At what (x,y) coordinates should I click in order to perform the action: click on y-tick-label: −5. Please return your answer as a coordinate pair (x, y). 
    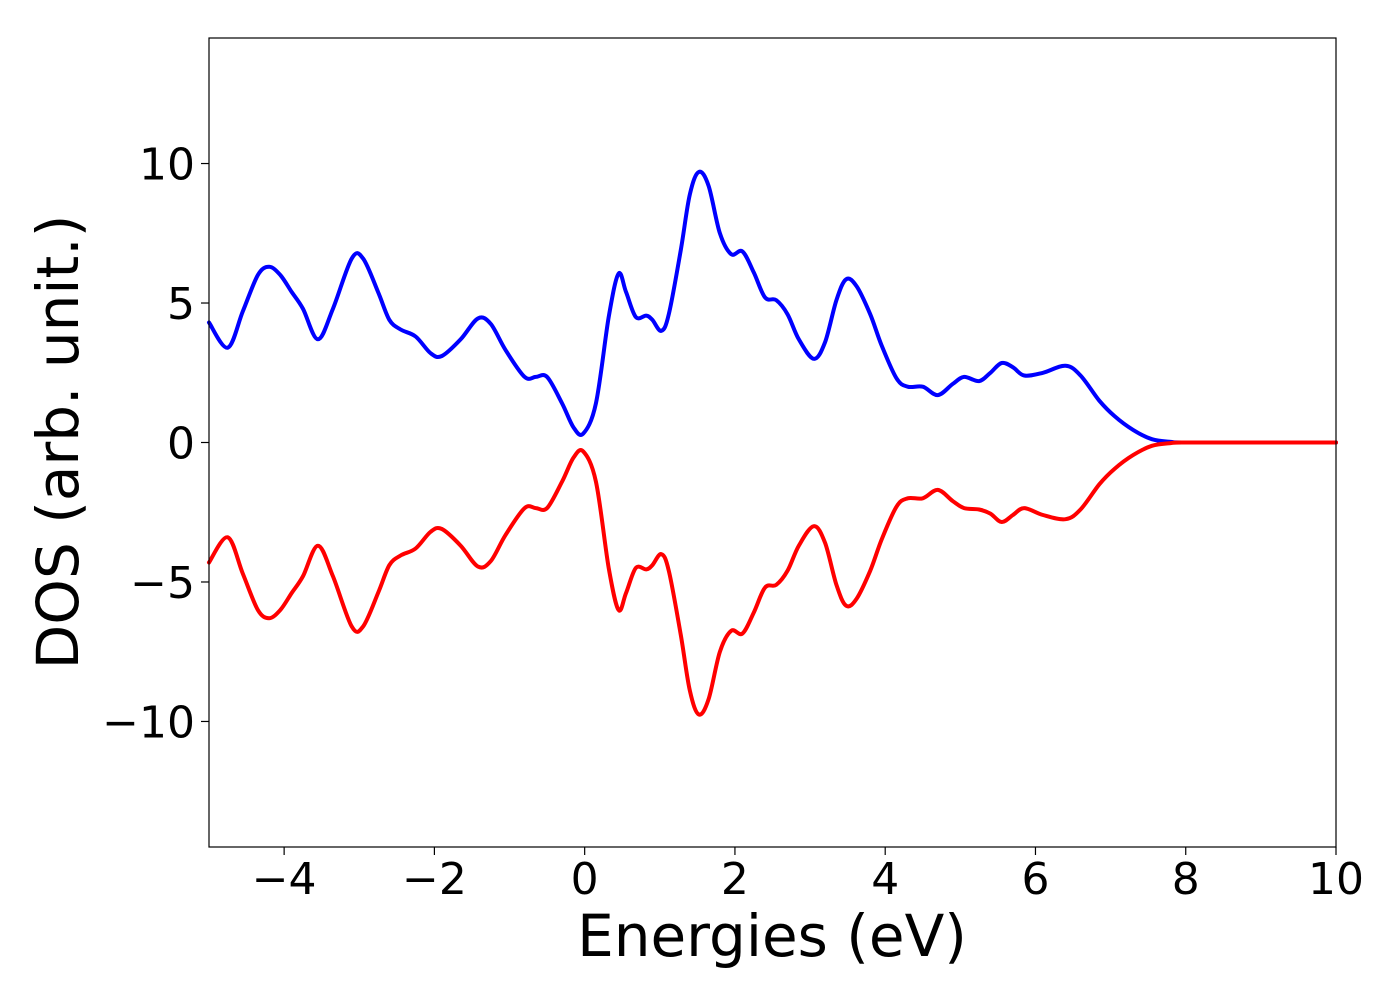
    Looking at the image, I should click on (162, 583).